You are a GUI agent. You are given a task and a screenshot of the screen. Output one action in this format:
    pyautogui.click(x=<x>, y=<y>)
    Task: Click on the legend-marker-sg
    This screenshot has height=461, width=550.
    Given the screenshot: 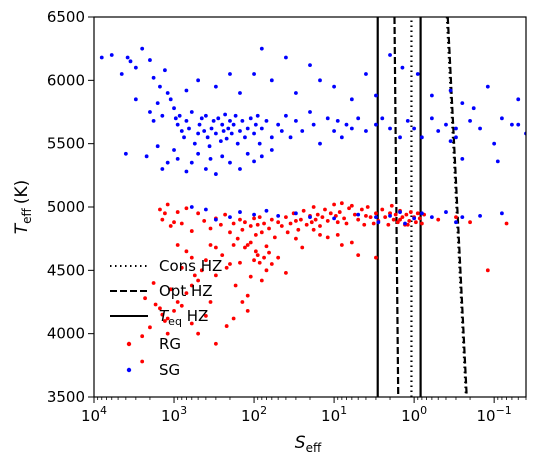 What is the action you would take?
    pyautogui.click(x=129, y=370)
    